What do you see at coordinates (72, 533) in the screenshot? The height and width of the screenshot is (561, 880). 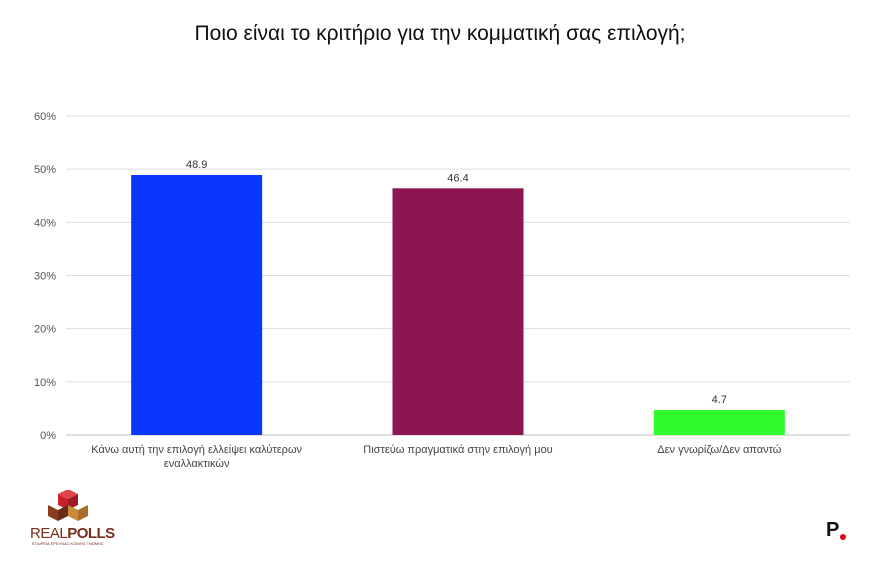 I see `realpolls-logo-text: REALPOLLS` at bounding box center [72, 533].